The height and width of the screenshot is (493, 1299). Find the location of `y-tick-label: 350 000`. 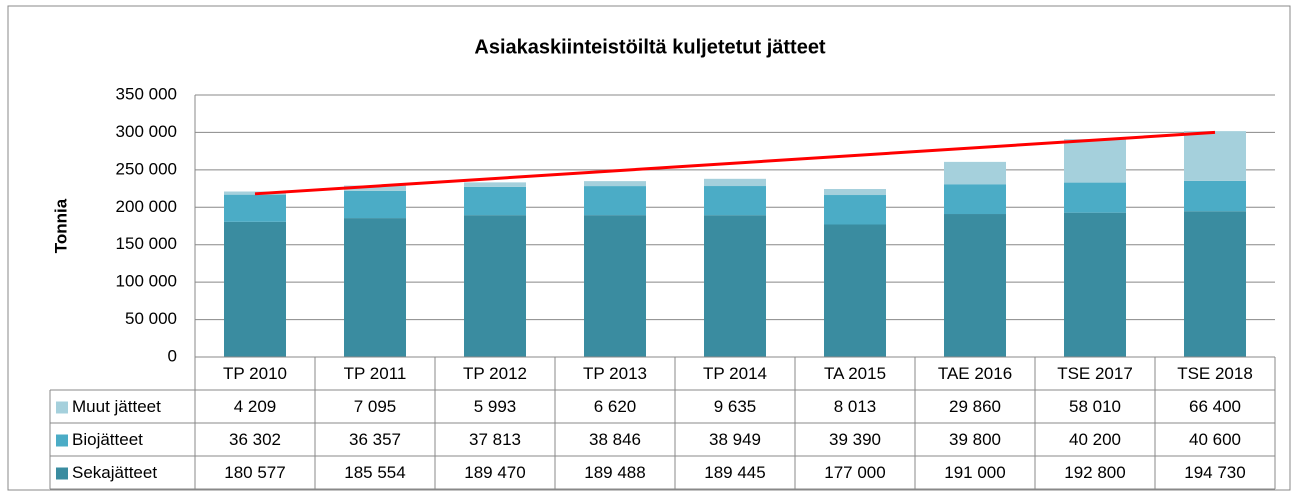

y-tick-label: 350 000 is located at coordinates (146, 93).